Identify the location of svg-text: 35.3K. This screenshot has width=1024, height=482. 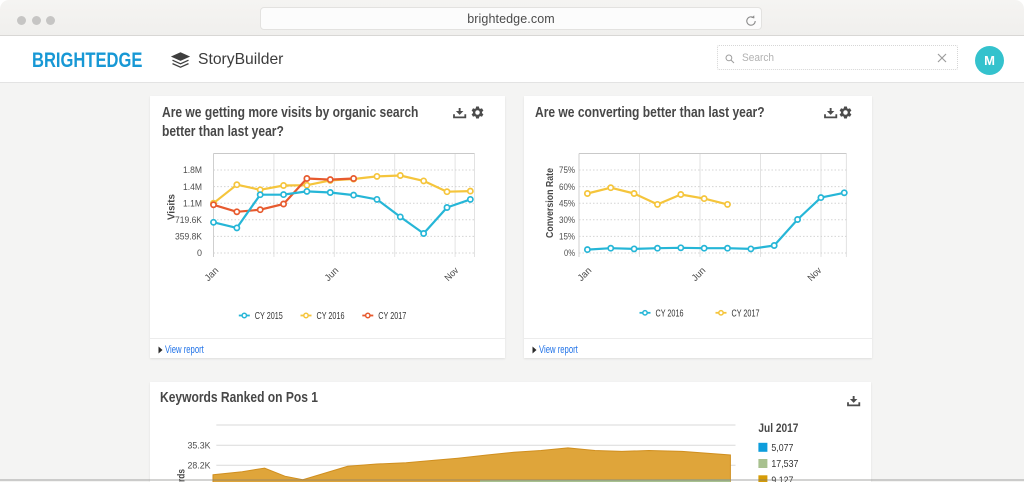
(200, 445).